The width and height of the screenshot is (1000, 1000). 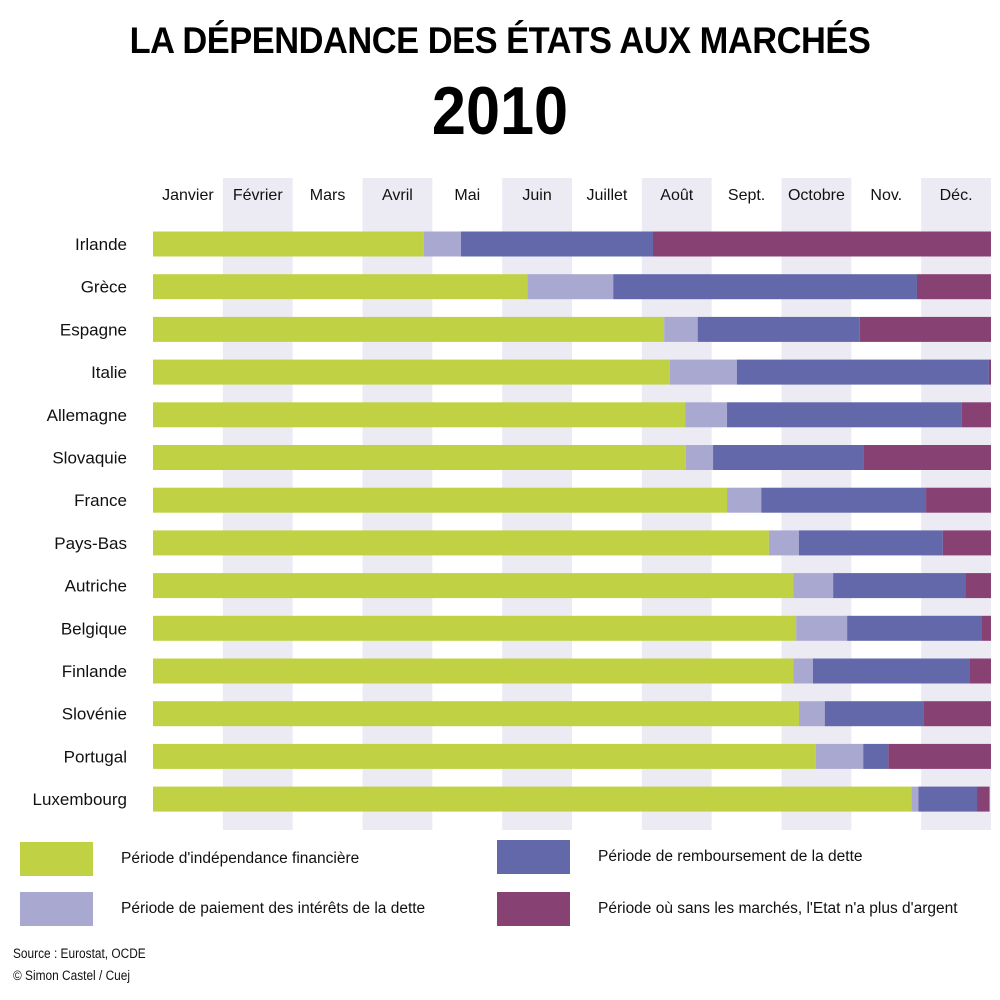 What do you see at coordinates (79, 799) in the screenshot?
I see `country-label: Luxembourg` at bounding box center [79, 799].